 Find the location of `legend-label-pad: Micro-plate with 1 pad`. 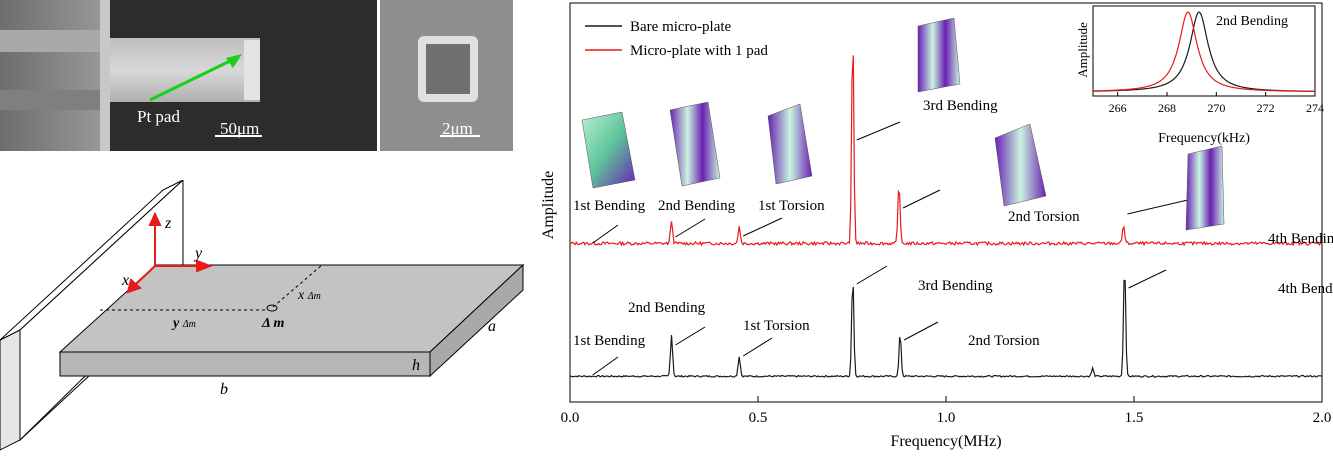

legend-label-pad: Micro-plate with 1 pad is located at coordinates (699, 51).